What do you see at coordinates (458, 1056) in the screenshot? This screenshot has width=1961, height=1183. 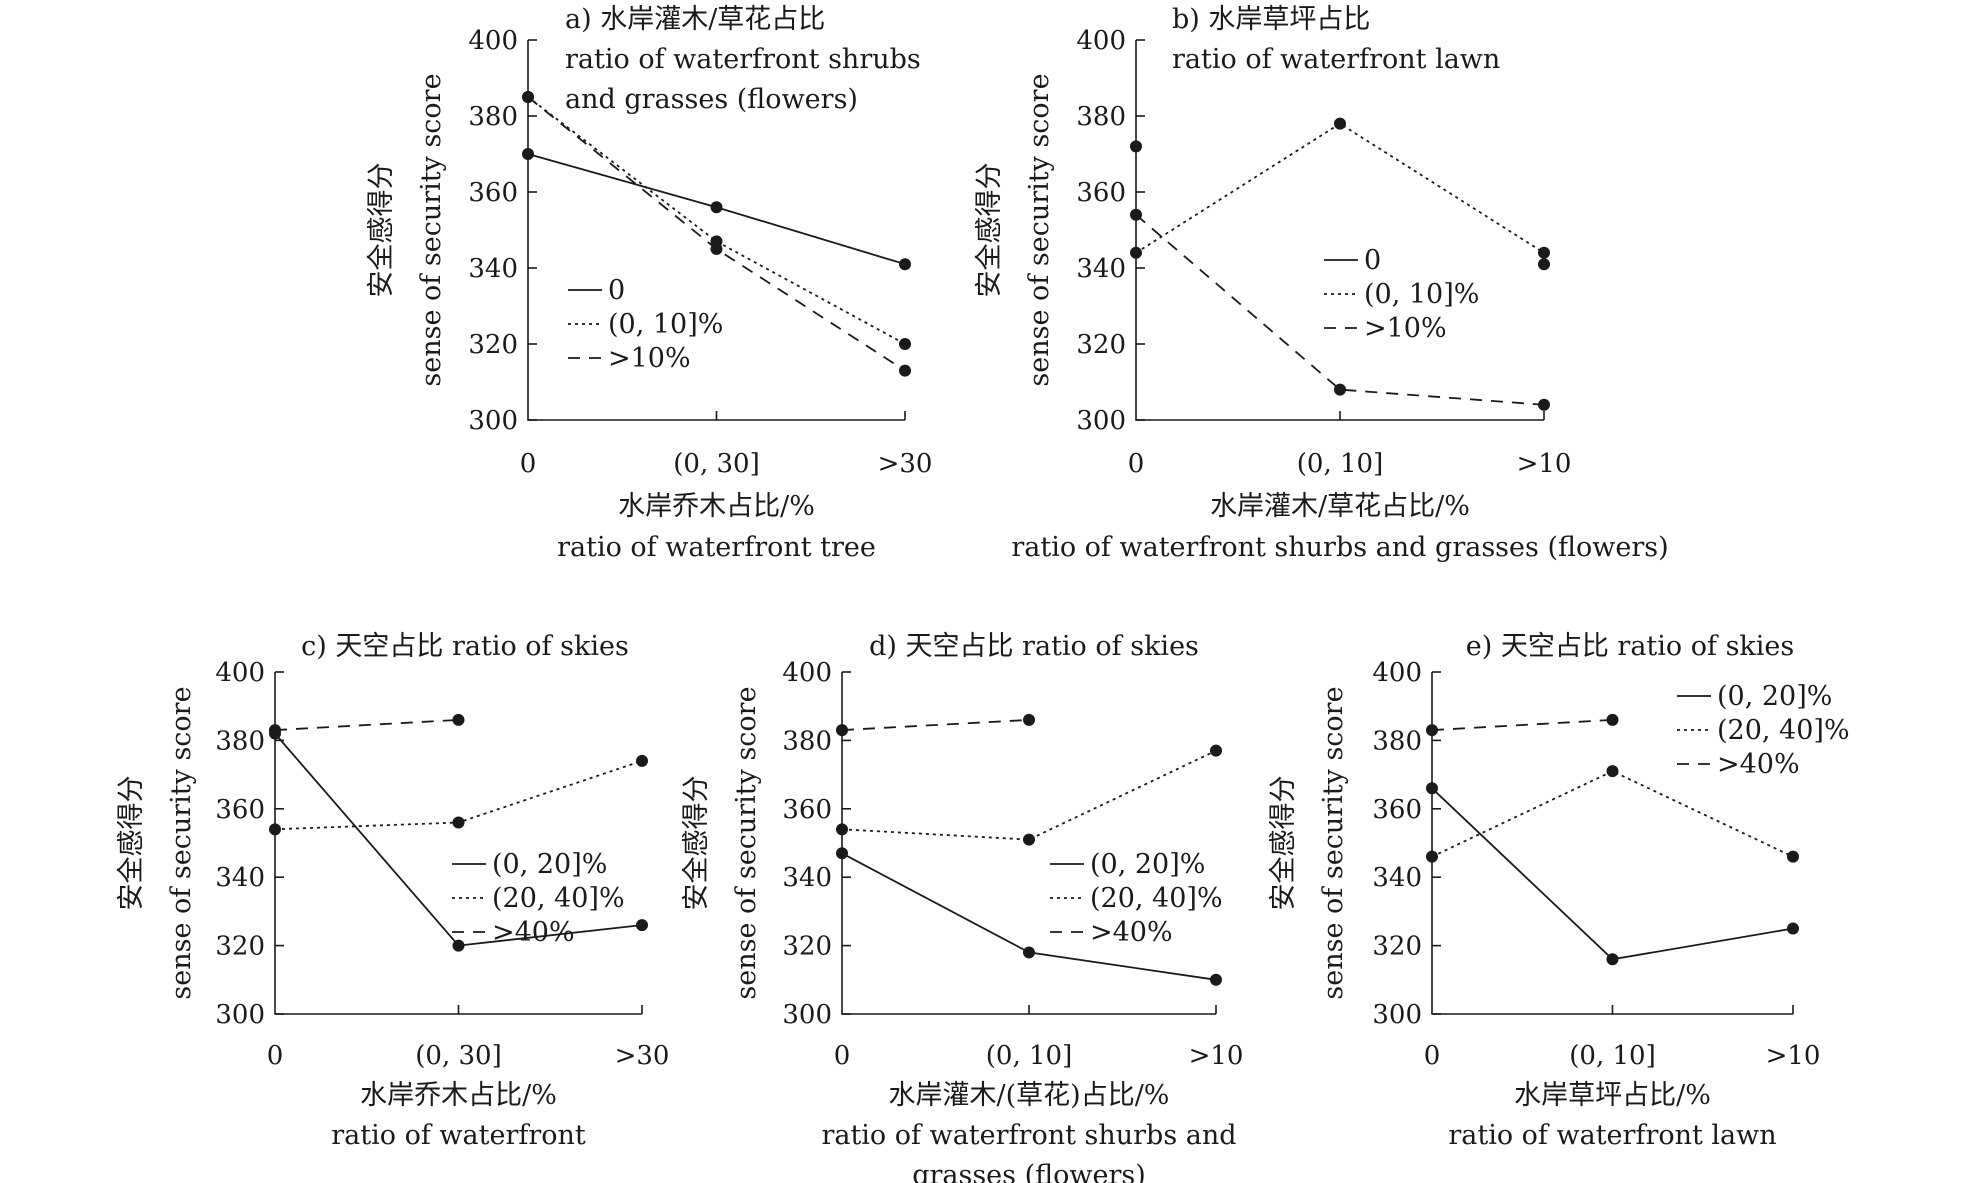 I see `x-tick-label: (0, 30]` at bounding box center [458, 1056].